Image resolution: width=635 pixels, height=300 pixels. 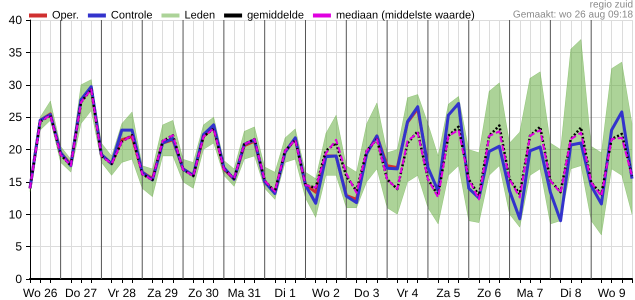 What do you see at coordinates (326, 293) in the screenshot?
I see `x-tick-label: Wo 2` at bounding box center [326, 293].